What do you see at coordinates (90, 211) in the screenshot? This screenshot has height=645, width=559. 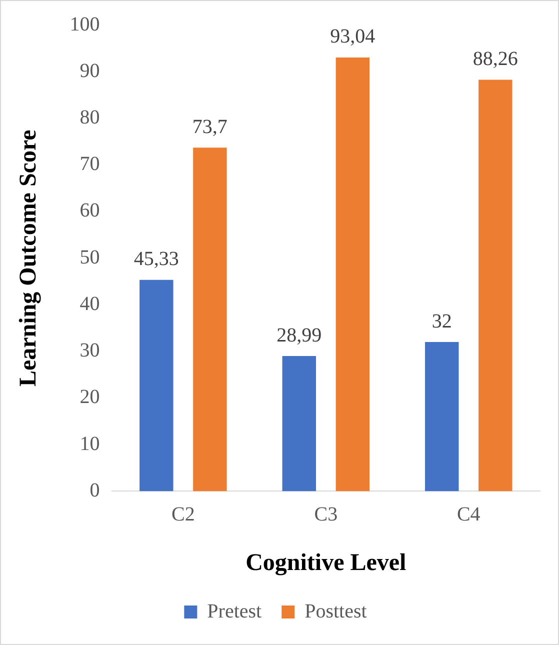 I see `y-tick-label: 60` at bounding box center [90, 211].